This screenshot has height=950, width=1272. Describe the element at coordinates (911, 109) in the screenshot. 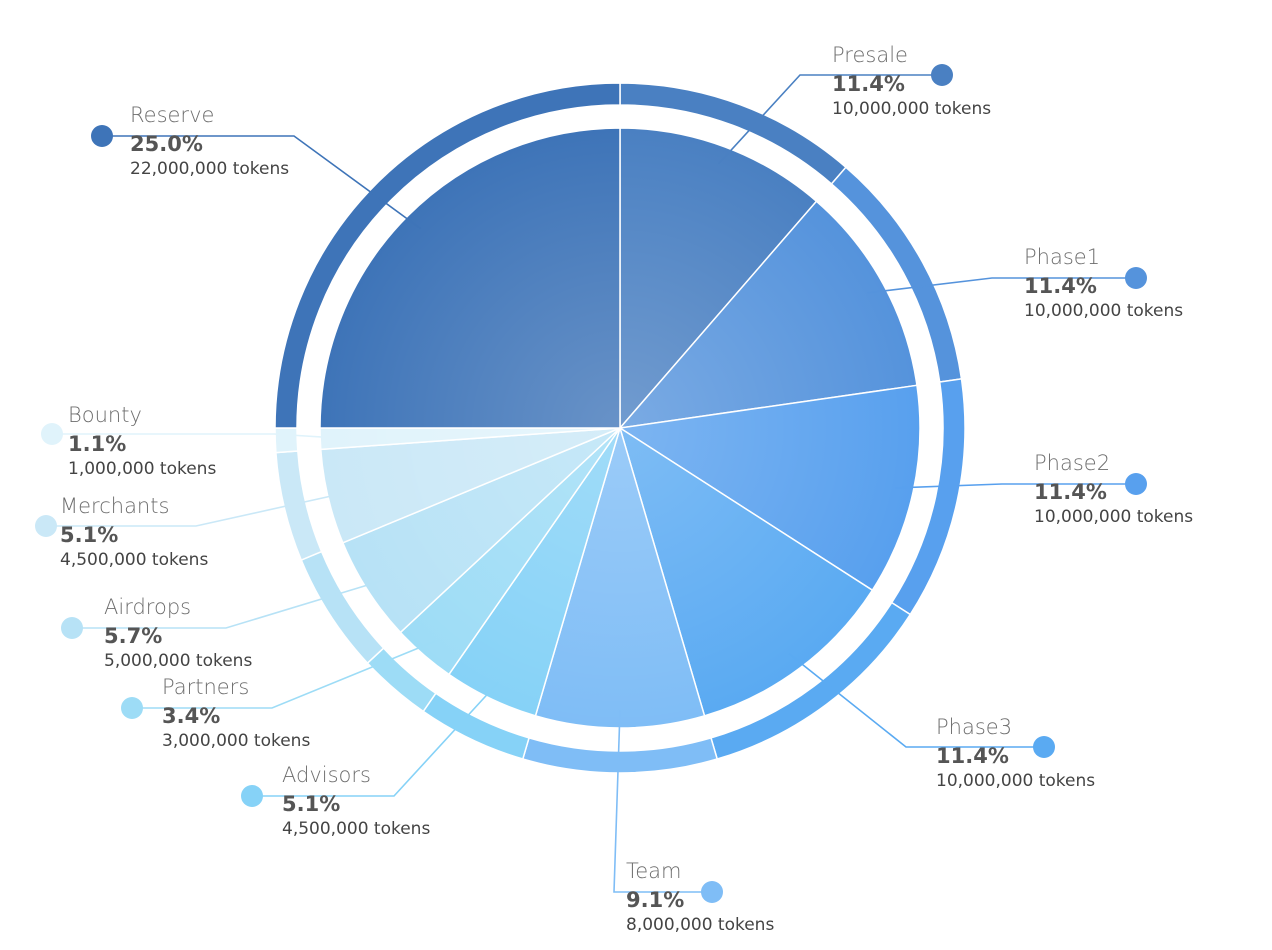

I see `slice-tokens-presale: 10,000,000 tokens` at that location.